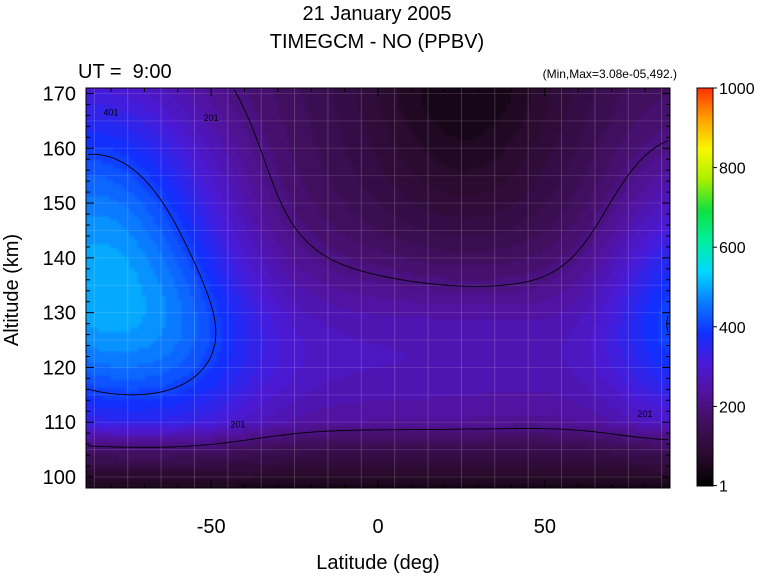 This screenshot has width=760, height=579. I want to click on x-tick-label: 0, so click(377, 527).